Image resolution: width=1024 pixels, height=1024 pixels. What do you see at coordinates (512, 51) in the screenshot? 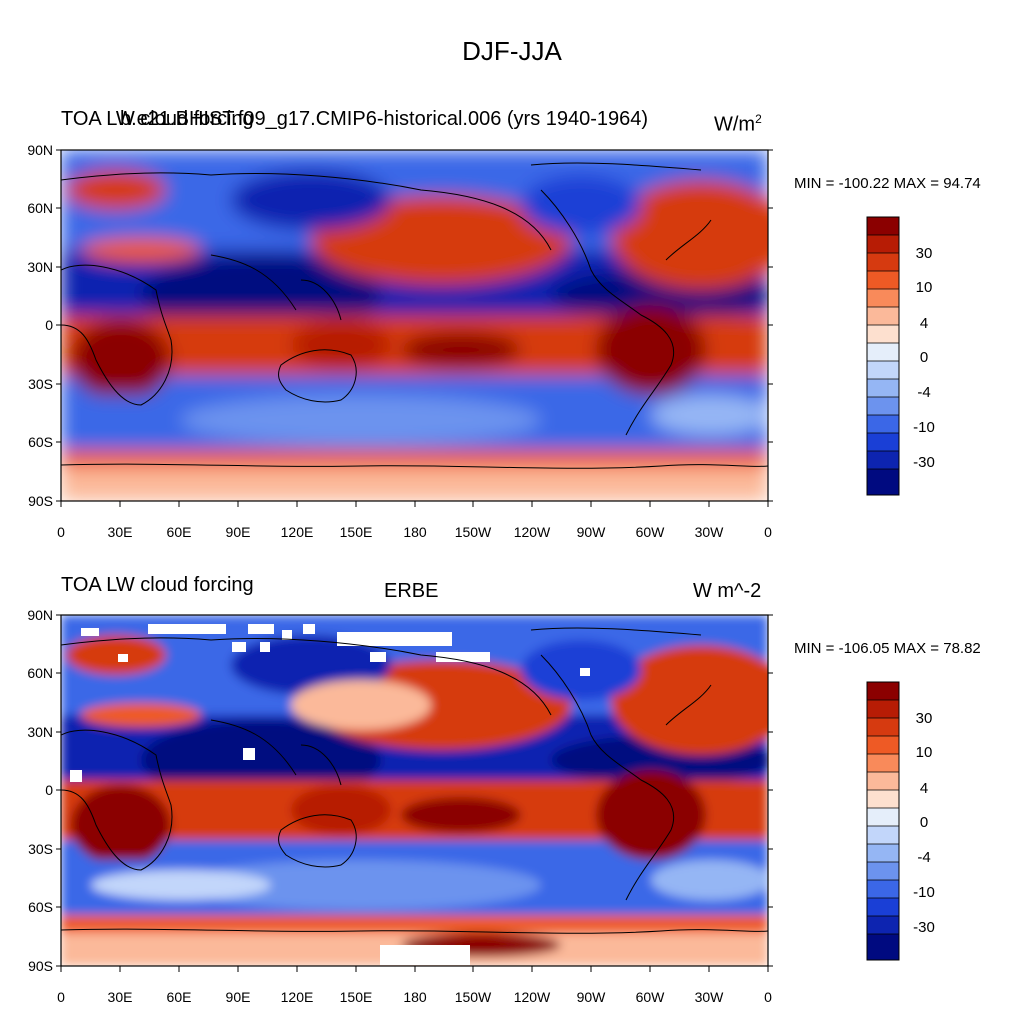
I see `figure-title: DJF-JJA` at bounding box center [512, 51].